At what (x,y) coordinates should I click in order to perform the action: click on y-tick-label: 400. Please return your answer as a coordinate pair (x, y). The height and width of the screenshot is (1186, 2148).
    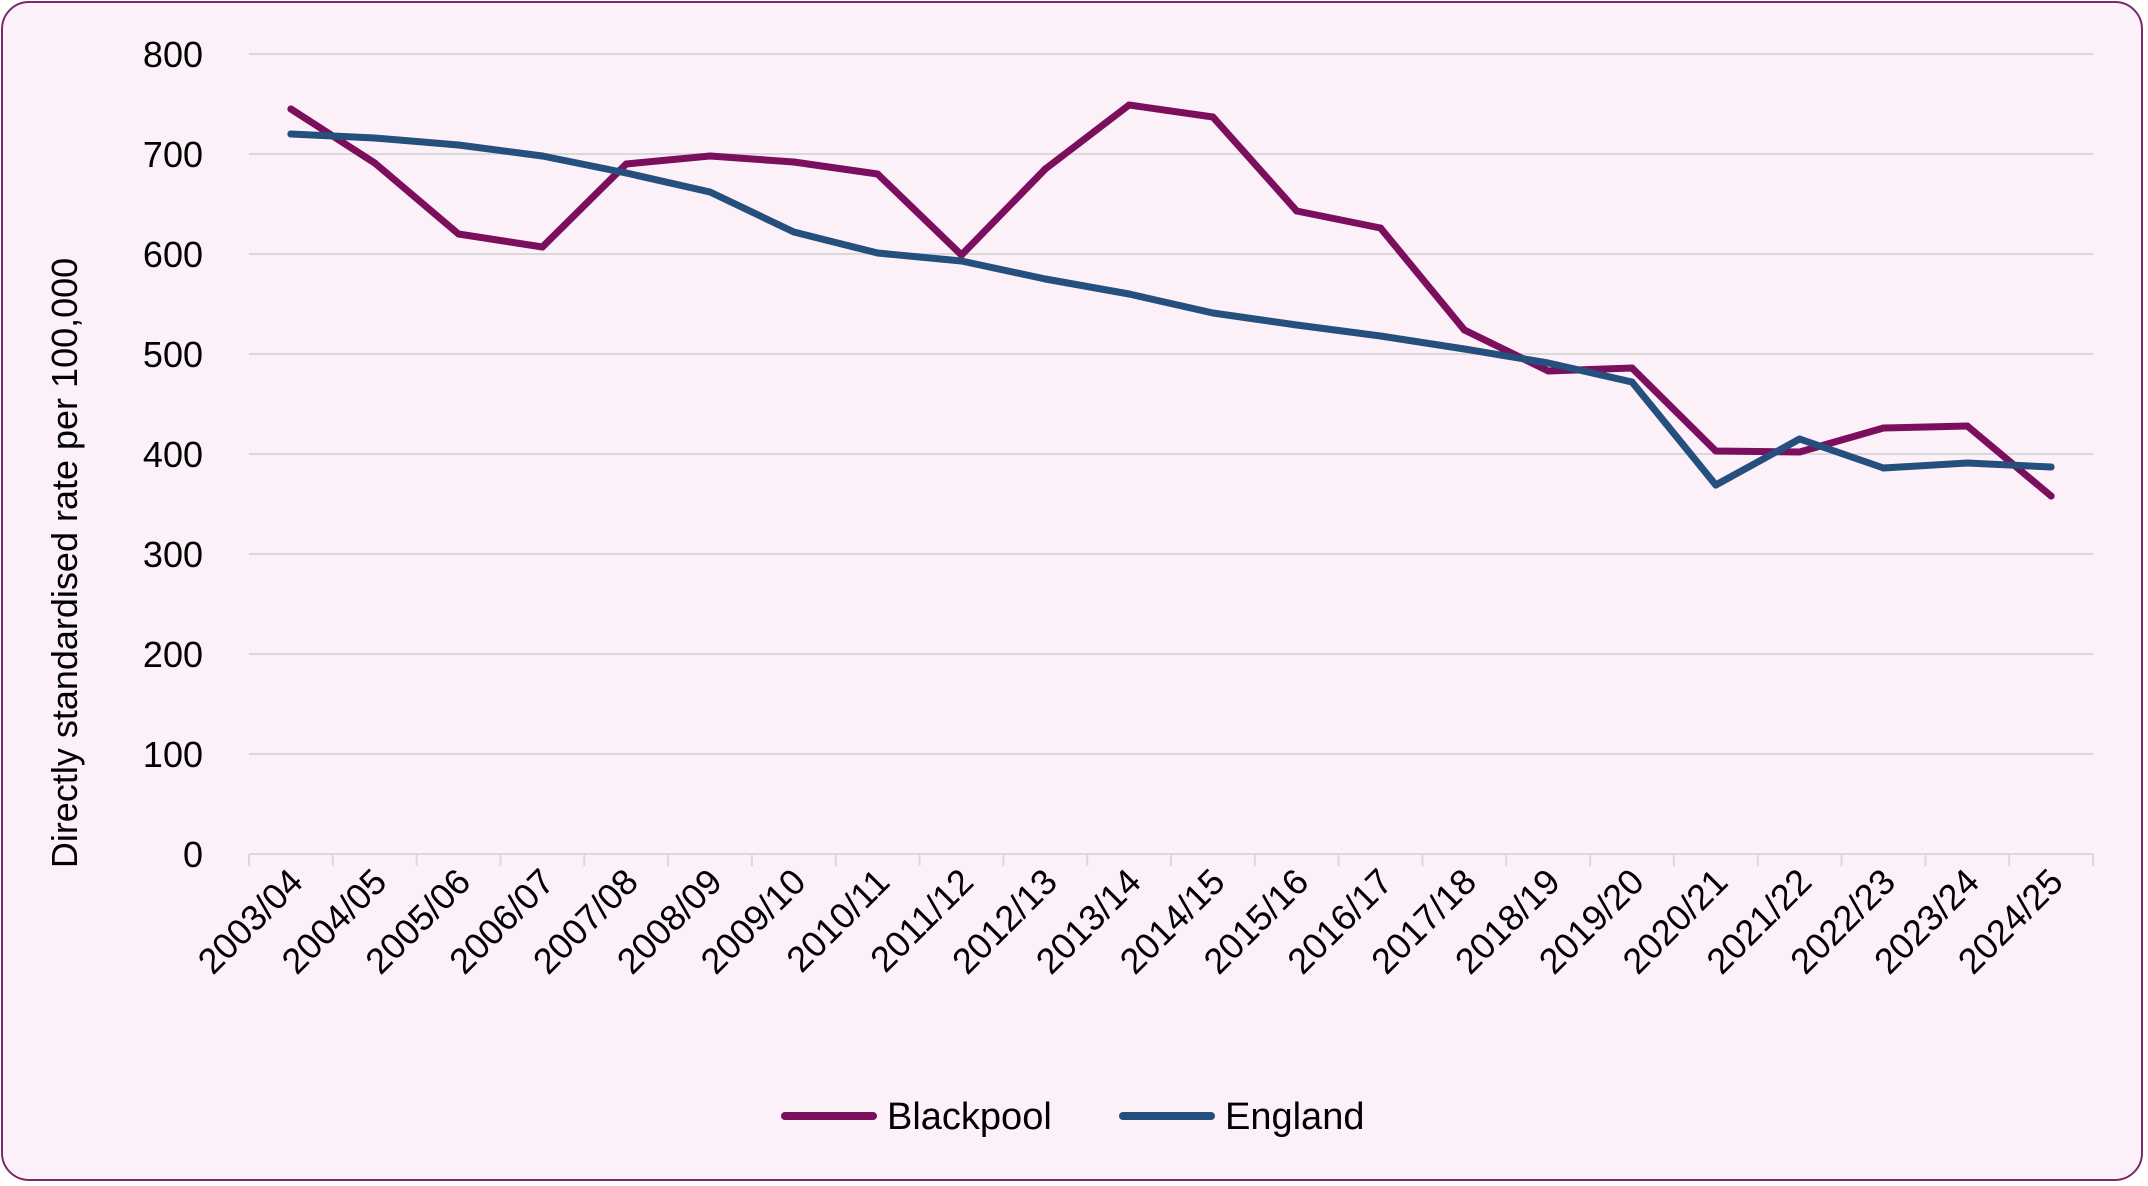
    Looking at the image, I should click on (173, 454).